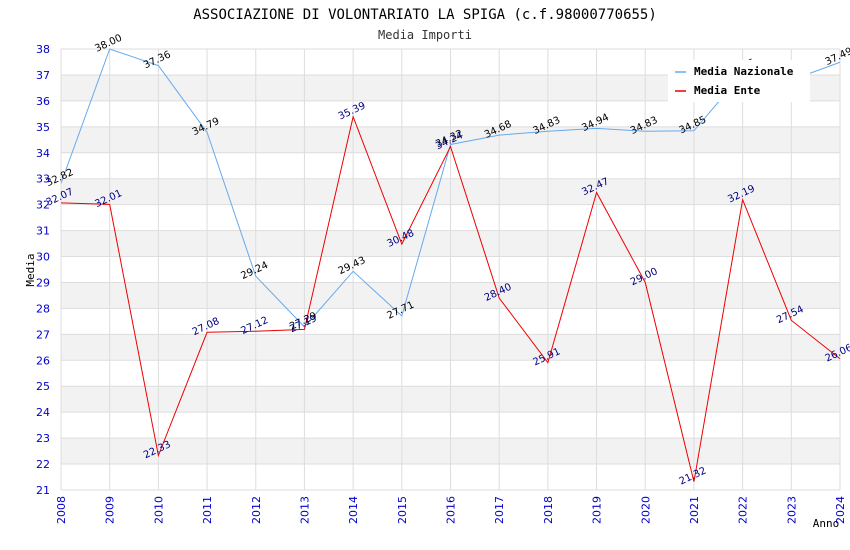 The height and width of the screenshot is (550, 850). I want to click on y-axis-label: Media, so click(30, 269).